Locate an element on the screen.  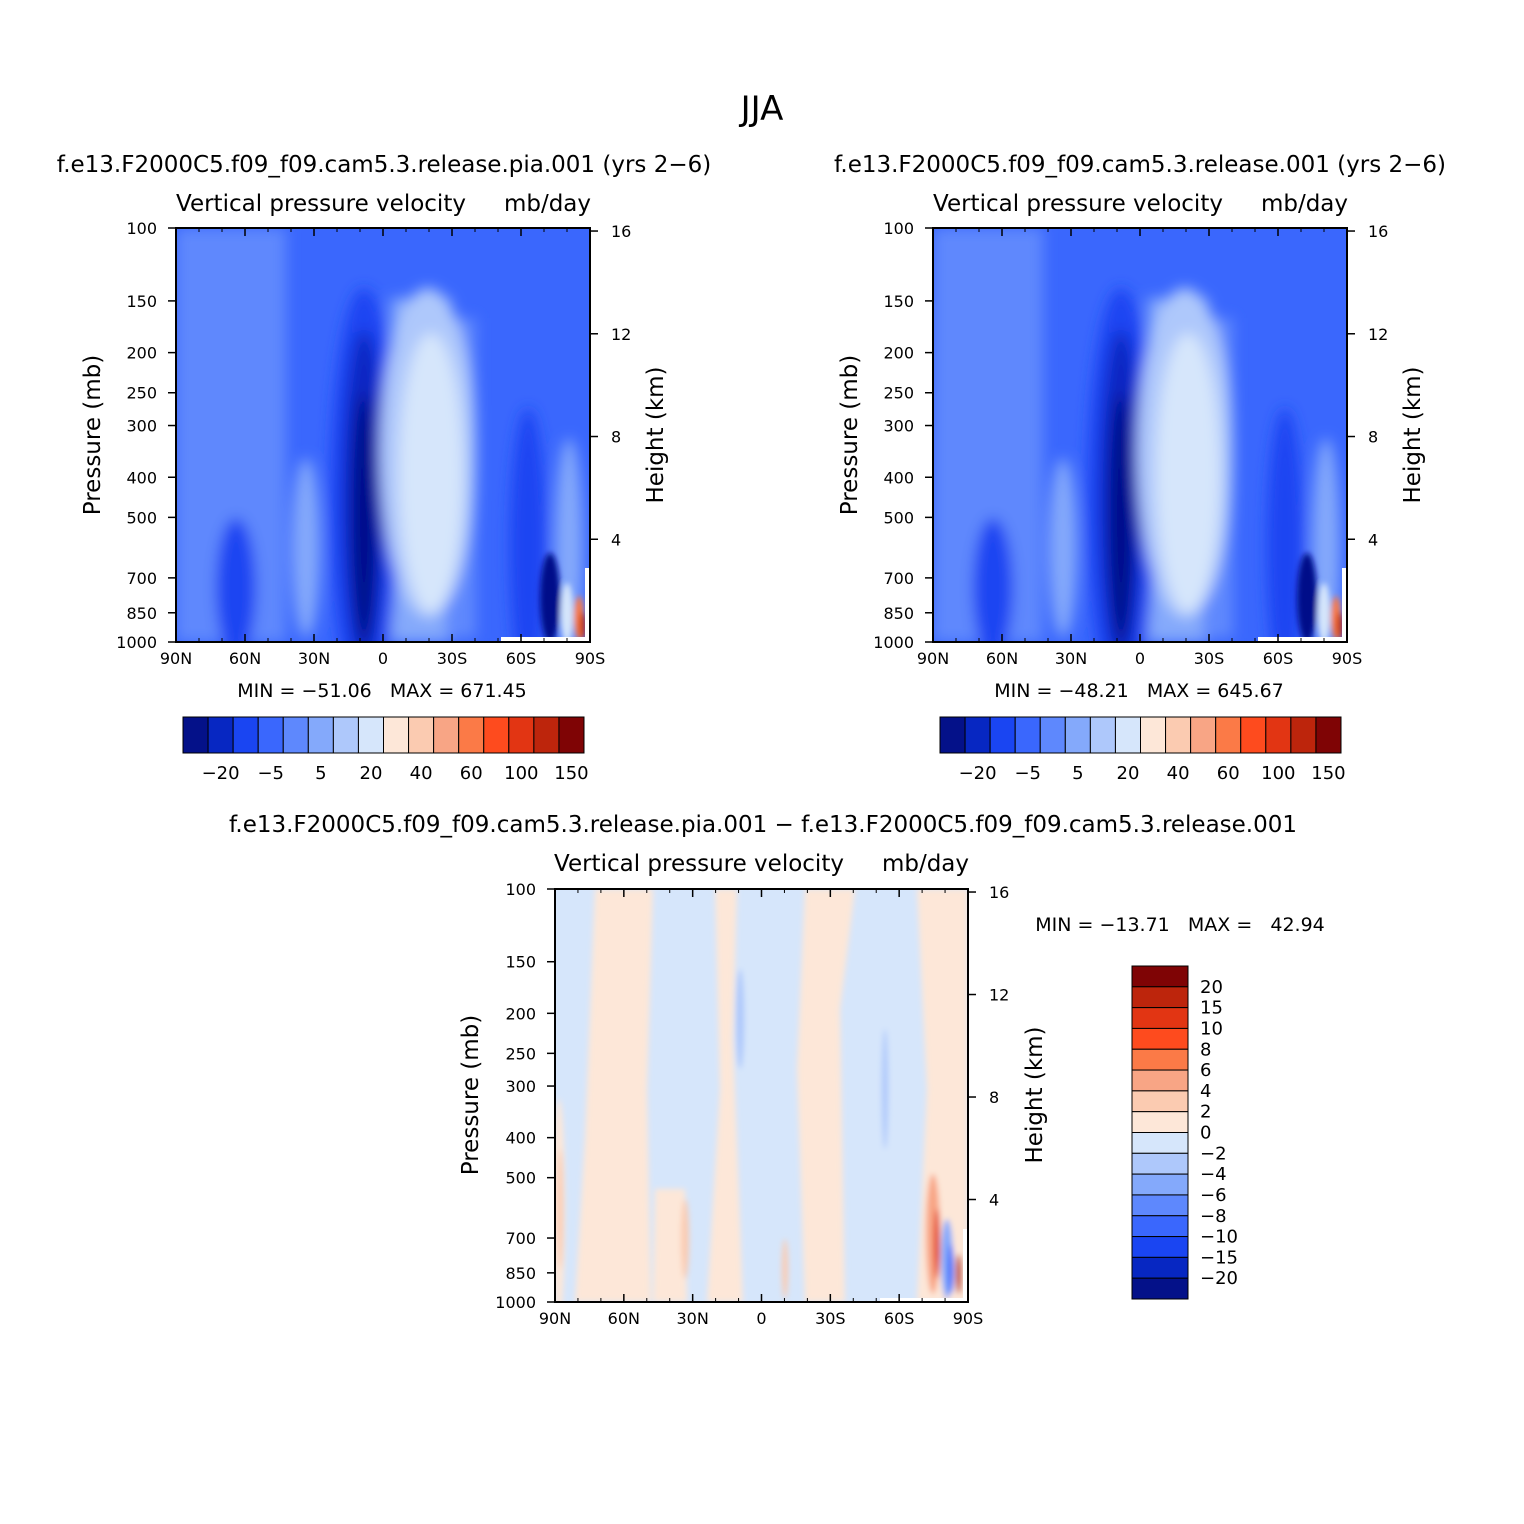
min-max-label: MIN = −13.71 MAX = 42.94 is located at coordinates (1180, 925).